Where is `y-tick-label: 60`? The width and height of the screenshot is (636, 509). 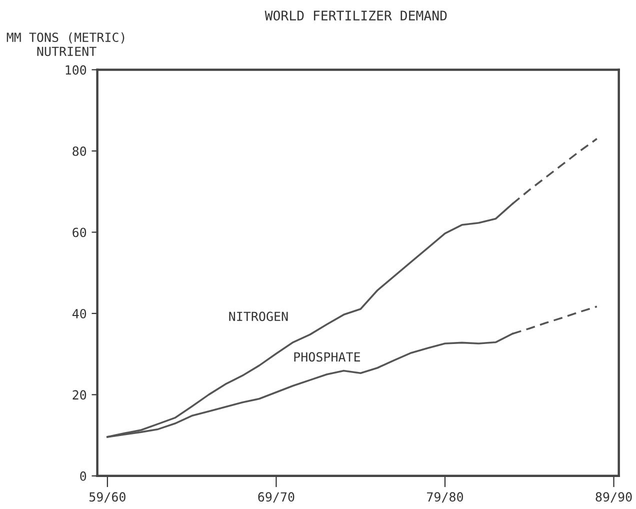
y-tick-label: 60 is located at coordinates (79, 233).